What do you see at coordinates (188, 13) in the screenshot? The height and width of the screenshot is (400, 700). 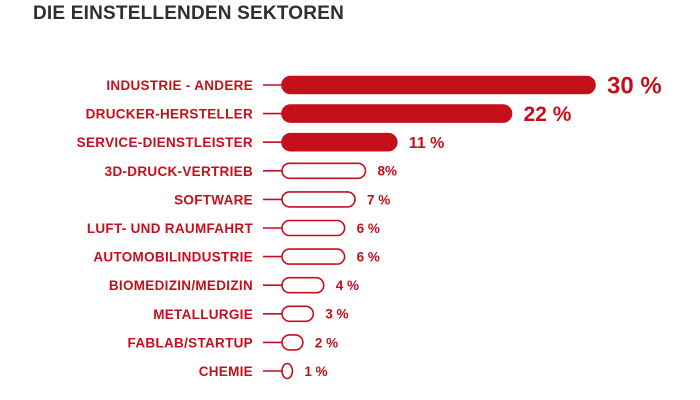 I see `chart-title: DIE EINSTELLENDEN SEKTOREN` at bounding box center [188, 13].